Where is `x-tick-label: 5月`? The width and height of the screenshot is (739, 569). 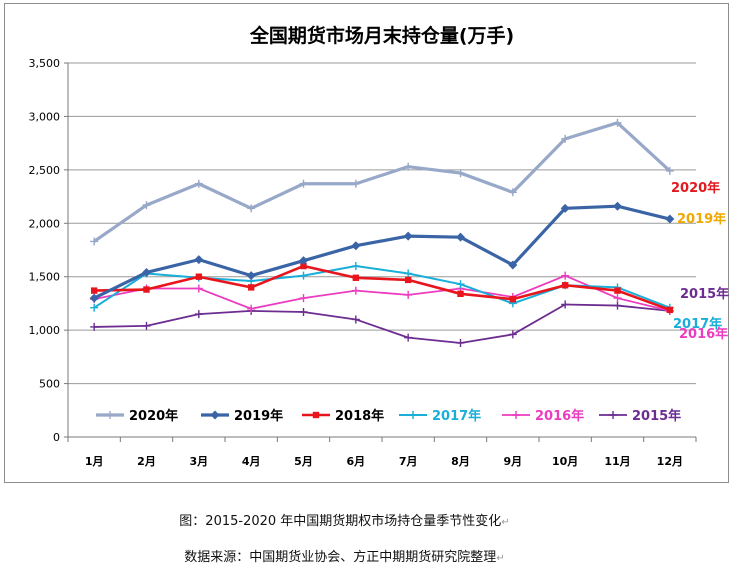 x-tick-label: 5月 is located at coordinates (303, 461).